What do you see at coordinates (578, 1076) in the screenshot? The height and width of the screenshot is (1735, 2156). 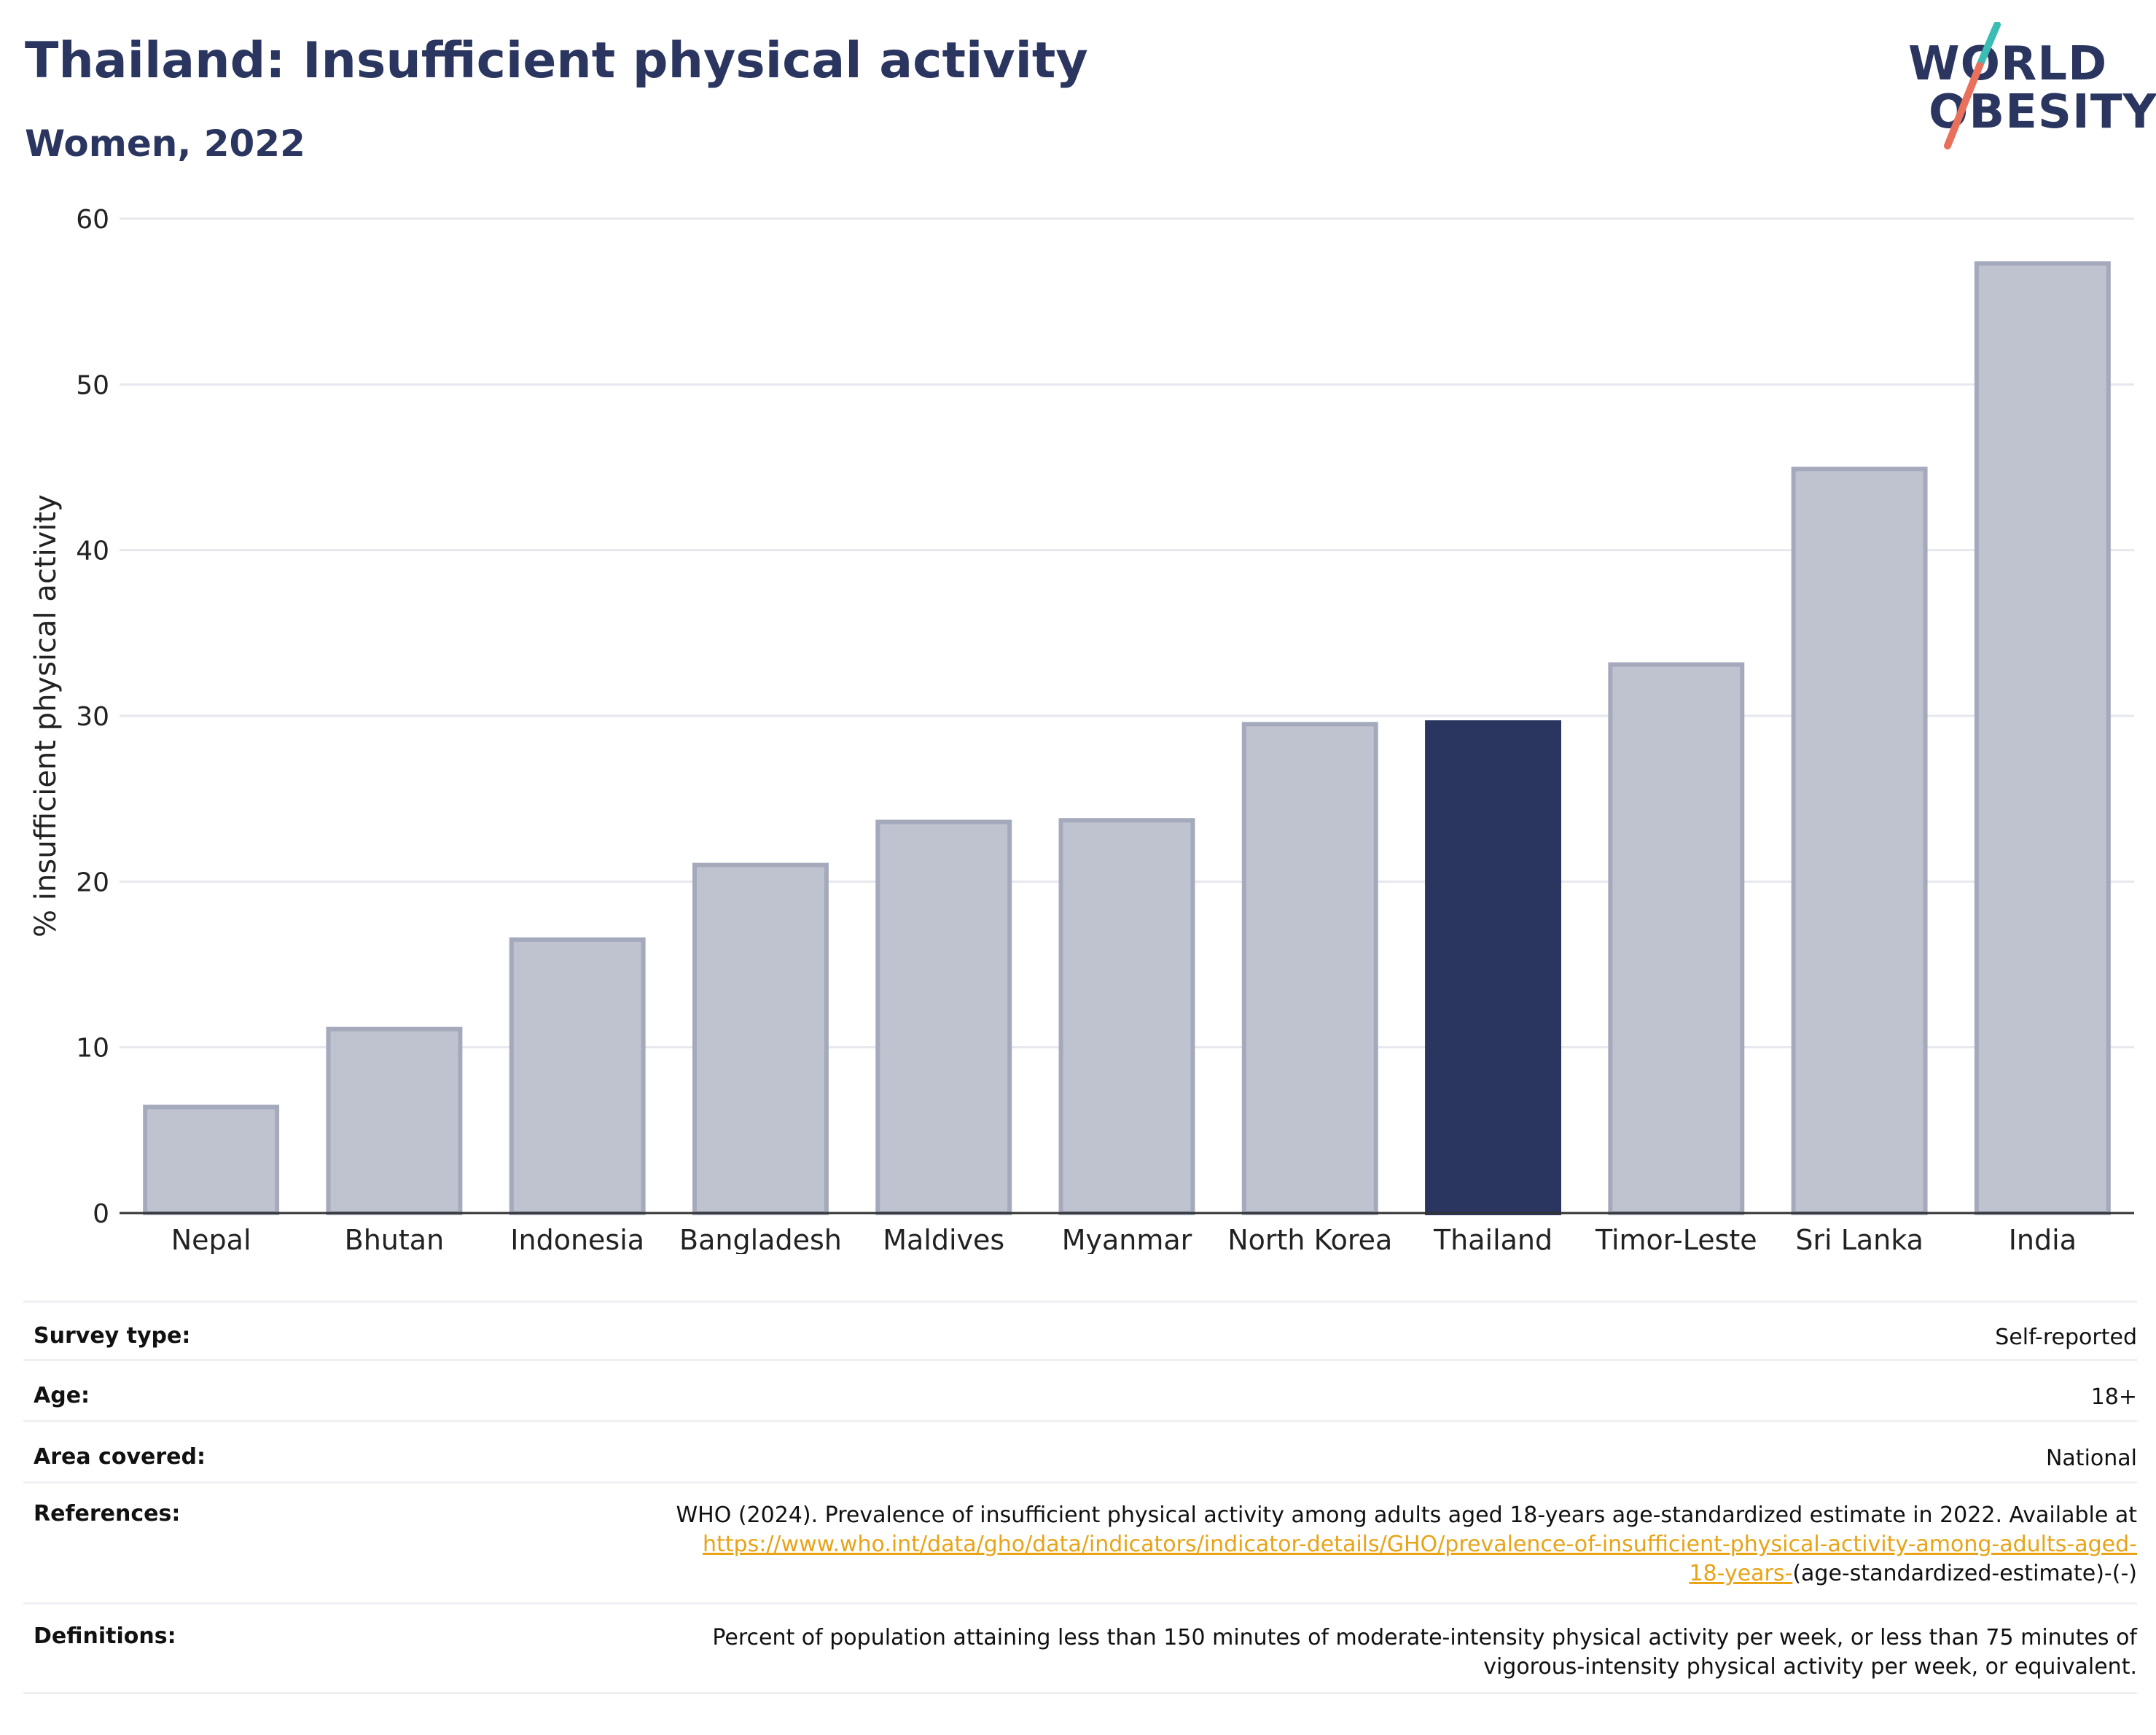 I see `bar-indonesia` at bounding box center [578, 1076].